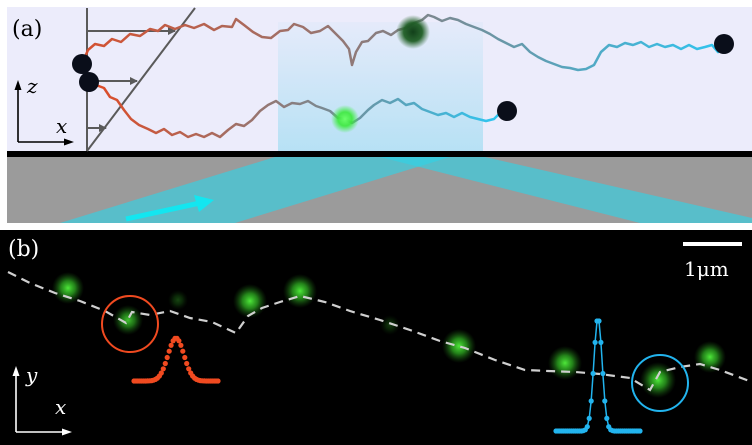 The image size is (752, 445). What do you see at coordinates (61, 126) in the screenshot?
I see `axis-label-x-top: x` at bounding box center [61, 126].